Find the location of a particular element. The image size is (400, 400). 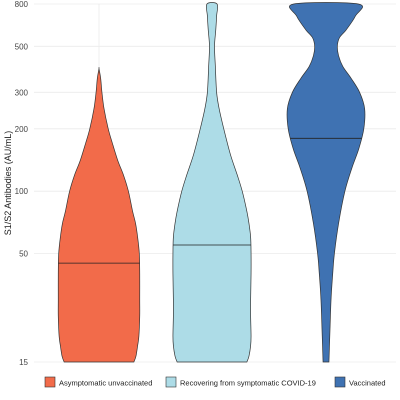

y-tick-label: 100 is located at coordinates (22, 191).